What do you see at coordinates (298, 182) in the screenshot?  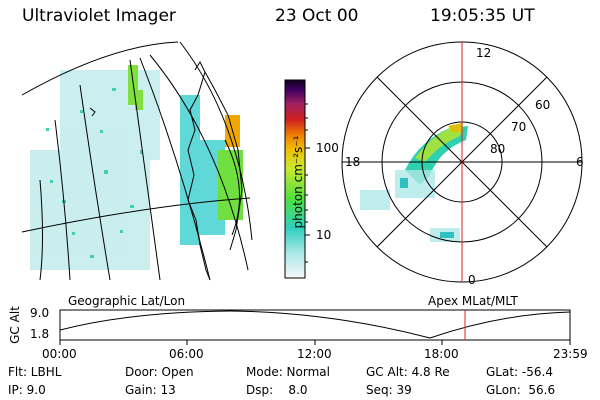 I see `colorbar-unit-label: photon cm⁻²s⁻¹` at bounding box center [298, 182].